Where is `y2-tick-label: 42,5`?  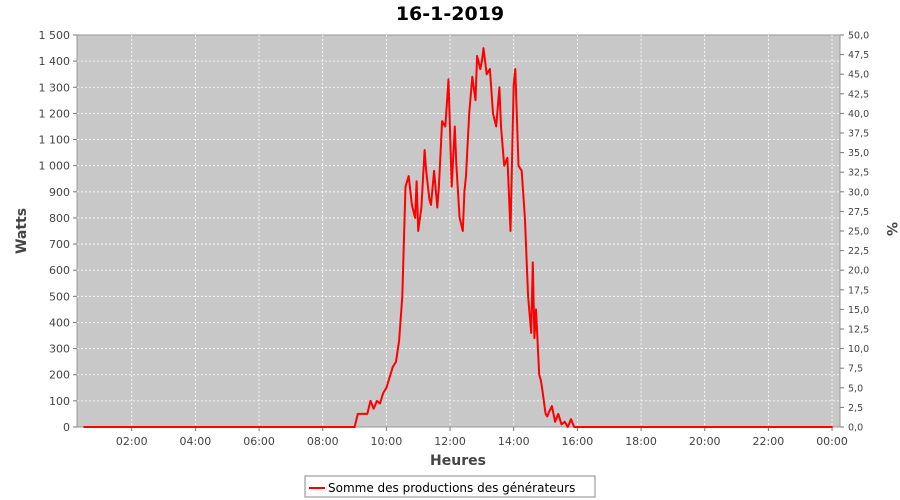
y2-tick-label: 42,5 is located at coordinates (858, 94).